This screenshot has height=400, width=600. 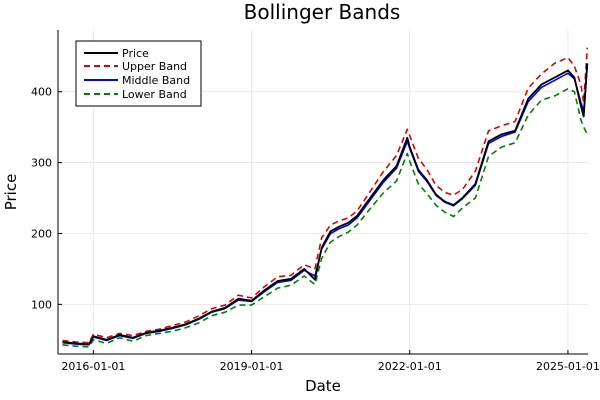 What do you see at coordinates (93, 366) in the screenshot?
I see `x-tick-label: 2016-01-01` at bounding box center [93, 366].